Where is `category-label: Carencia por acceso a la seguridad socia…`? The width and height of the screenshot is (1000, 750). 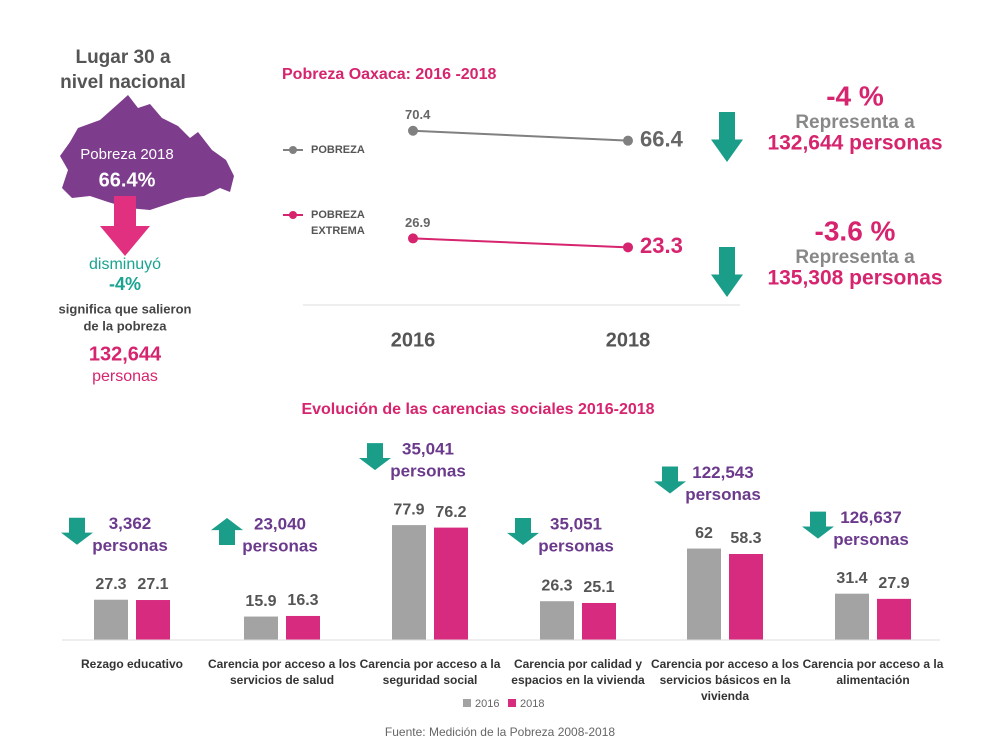 category-label: Carencia por acceso a la seguridad socia… is located at coordinates (430, 672).